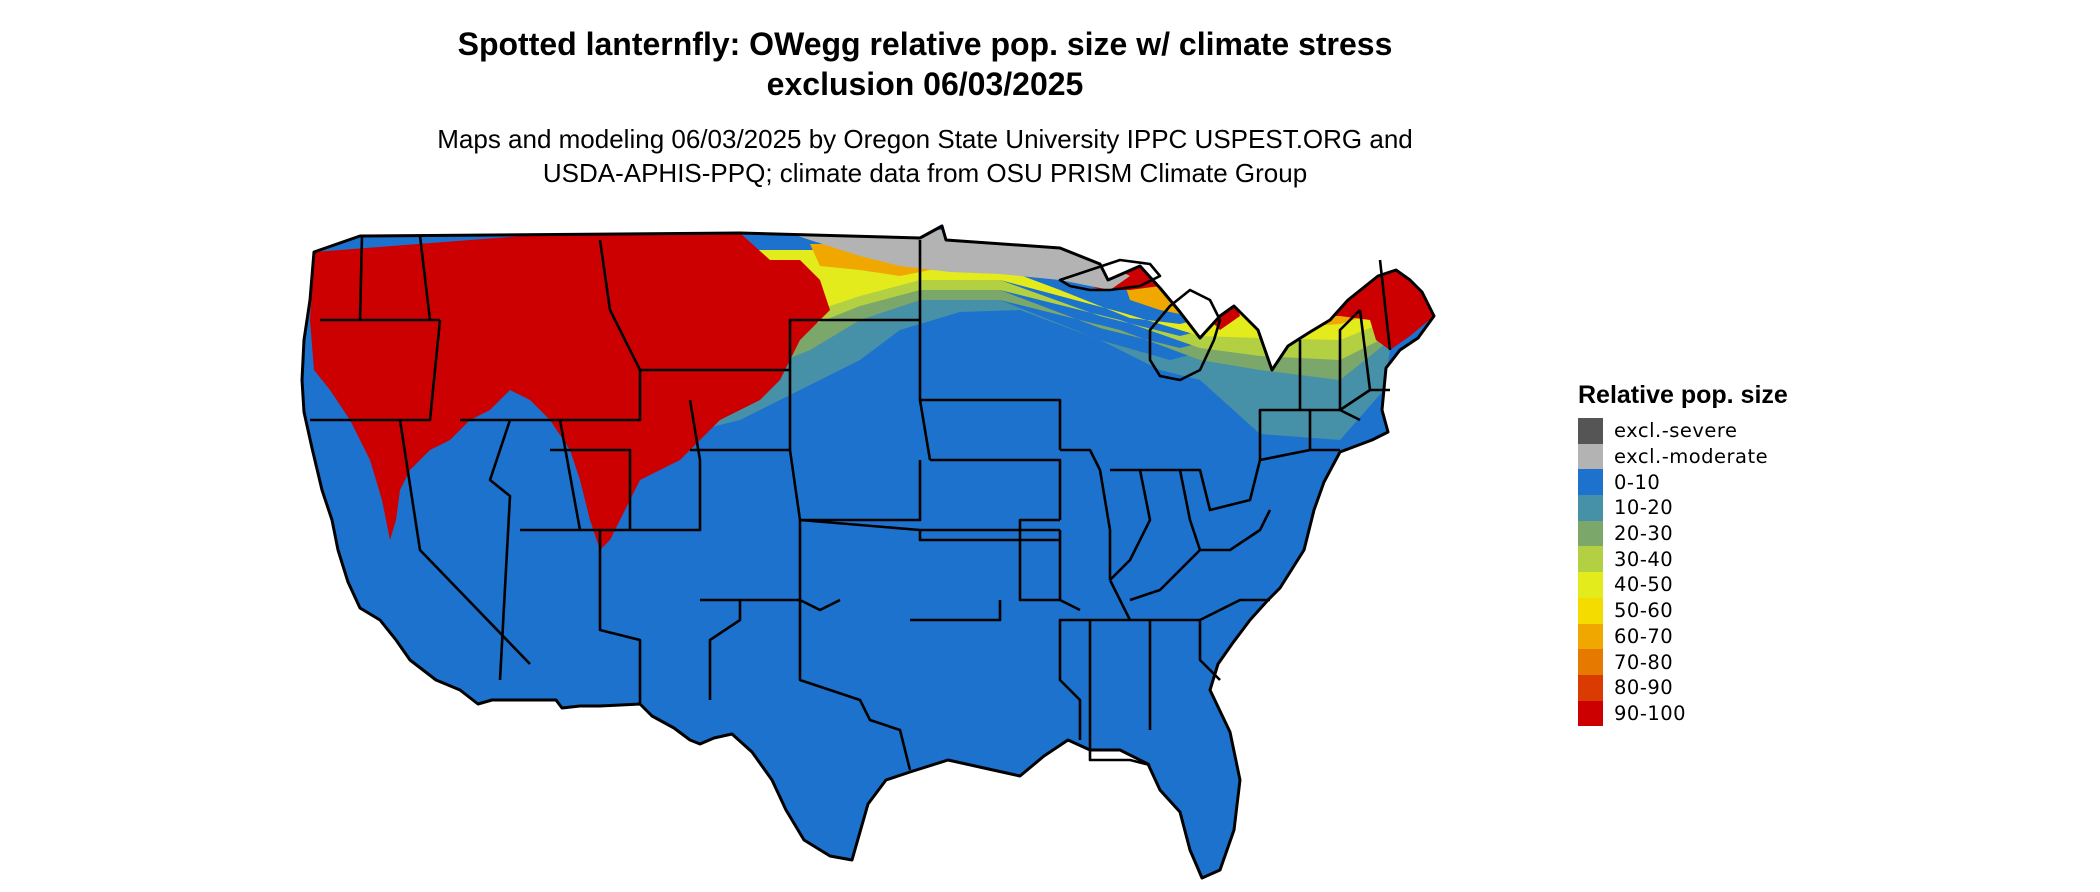  I want to click on michigan-lower, so click(1185, 335).